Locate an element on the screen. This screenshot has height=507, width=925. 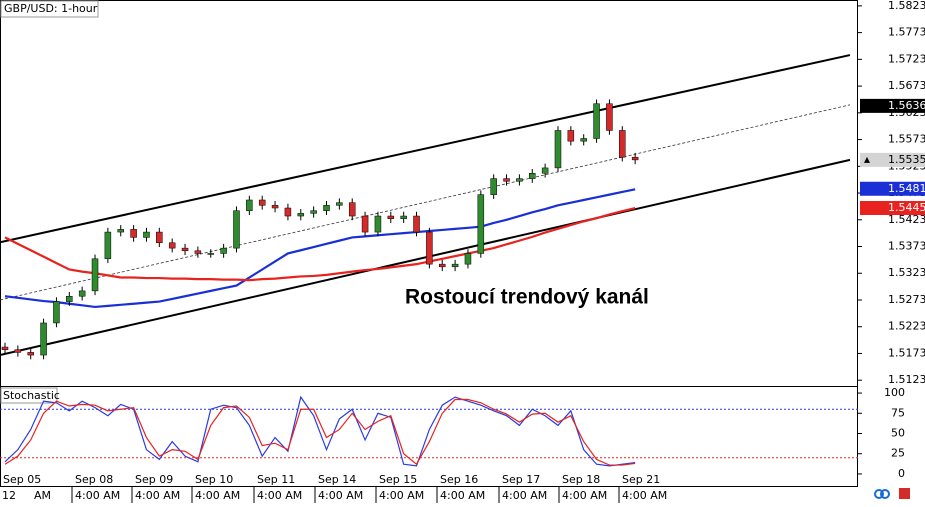
y-tick-label: 1.5323 is located at coordinates (906, 272).